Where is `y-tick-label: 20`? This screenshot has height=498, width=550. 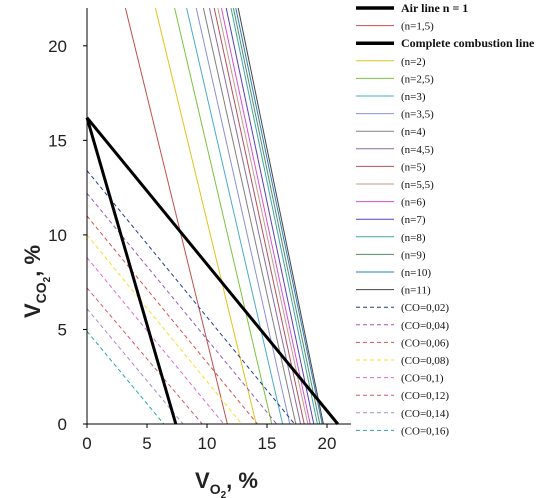
y-tick-label: 20 is located at coordinates (57, 46).